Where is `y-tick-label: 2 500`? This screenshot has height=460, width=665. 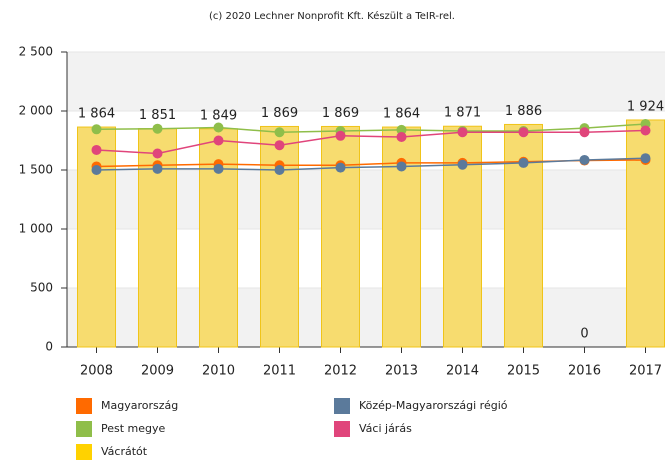
y-tick-label: 2 500 is located at coordinates (36, 52).